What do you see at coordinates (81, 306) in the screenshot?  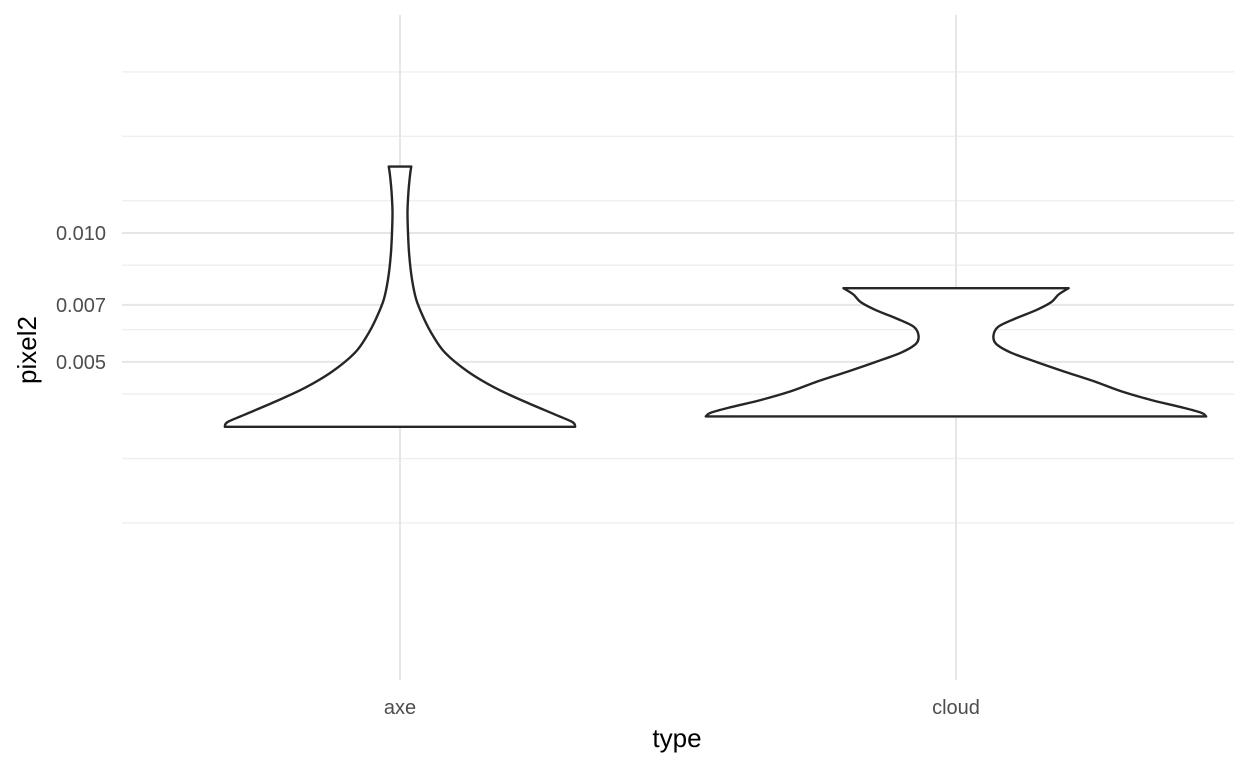 I see `y-tick-label: 0.007` at bounding box center [81, 306].